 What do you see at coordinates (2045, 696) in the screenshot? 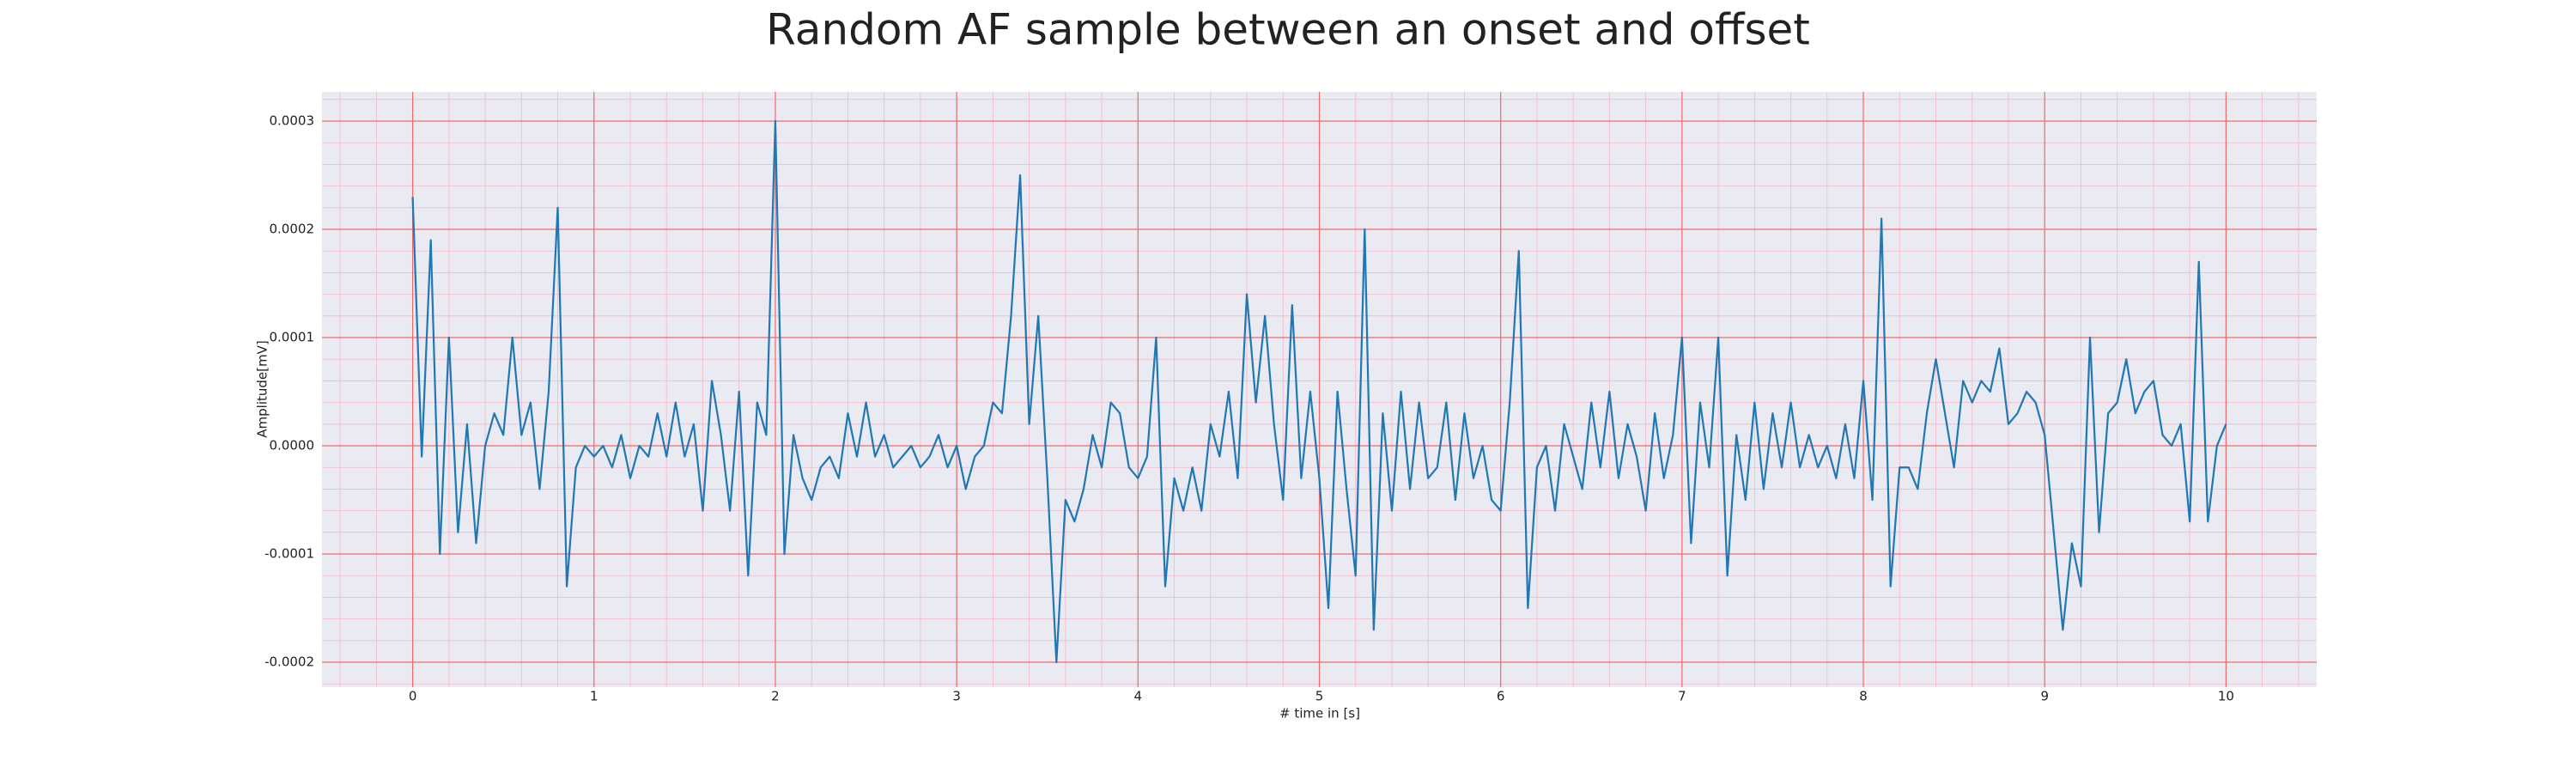
I see `x-tick-label: 9` at bounding box center [2045, 696].